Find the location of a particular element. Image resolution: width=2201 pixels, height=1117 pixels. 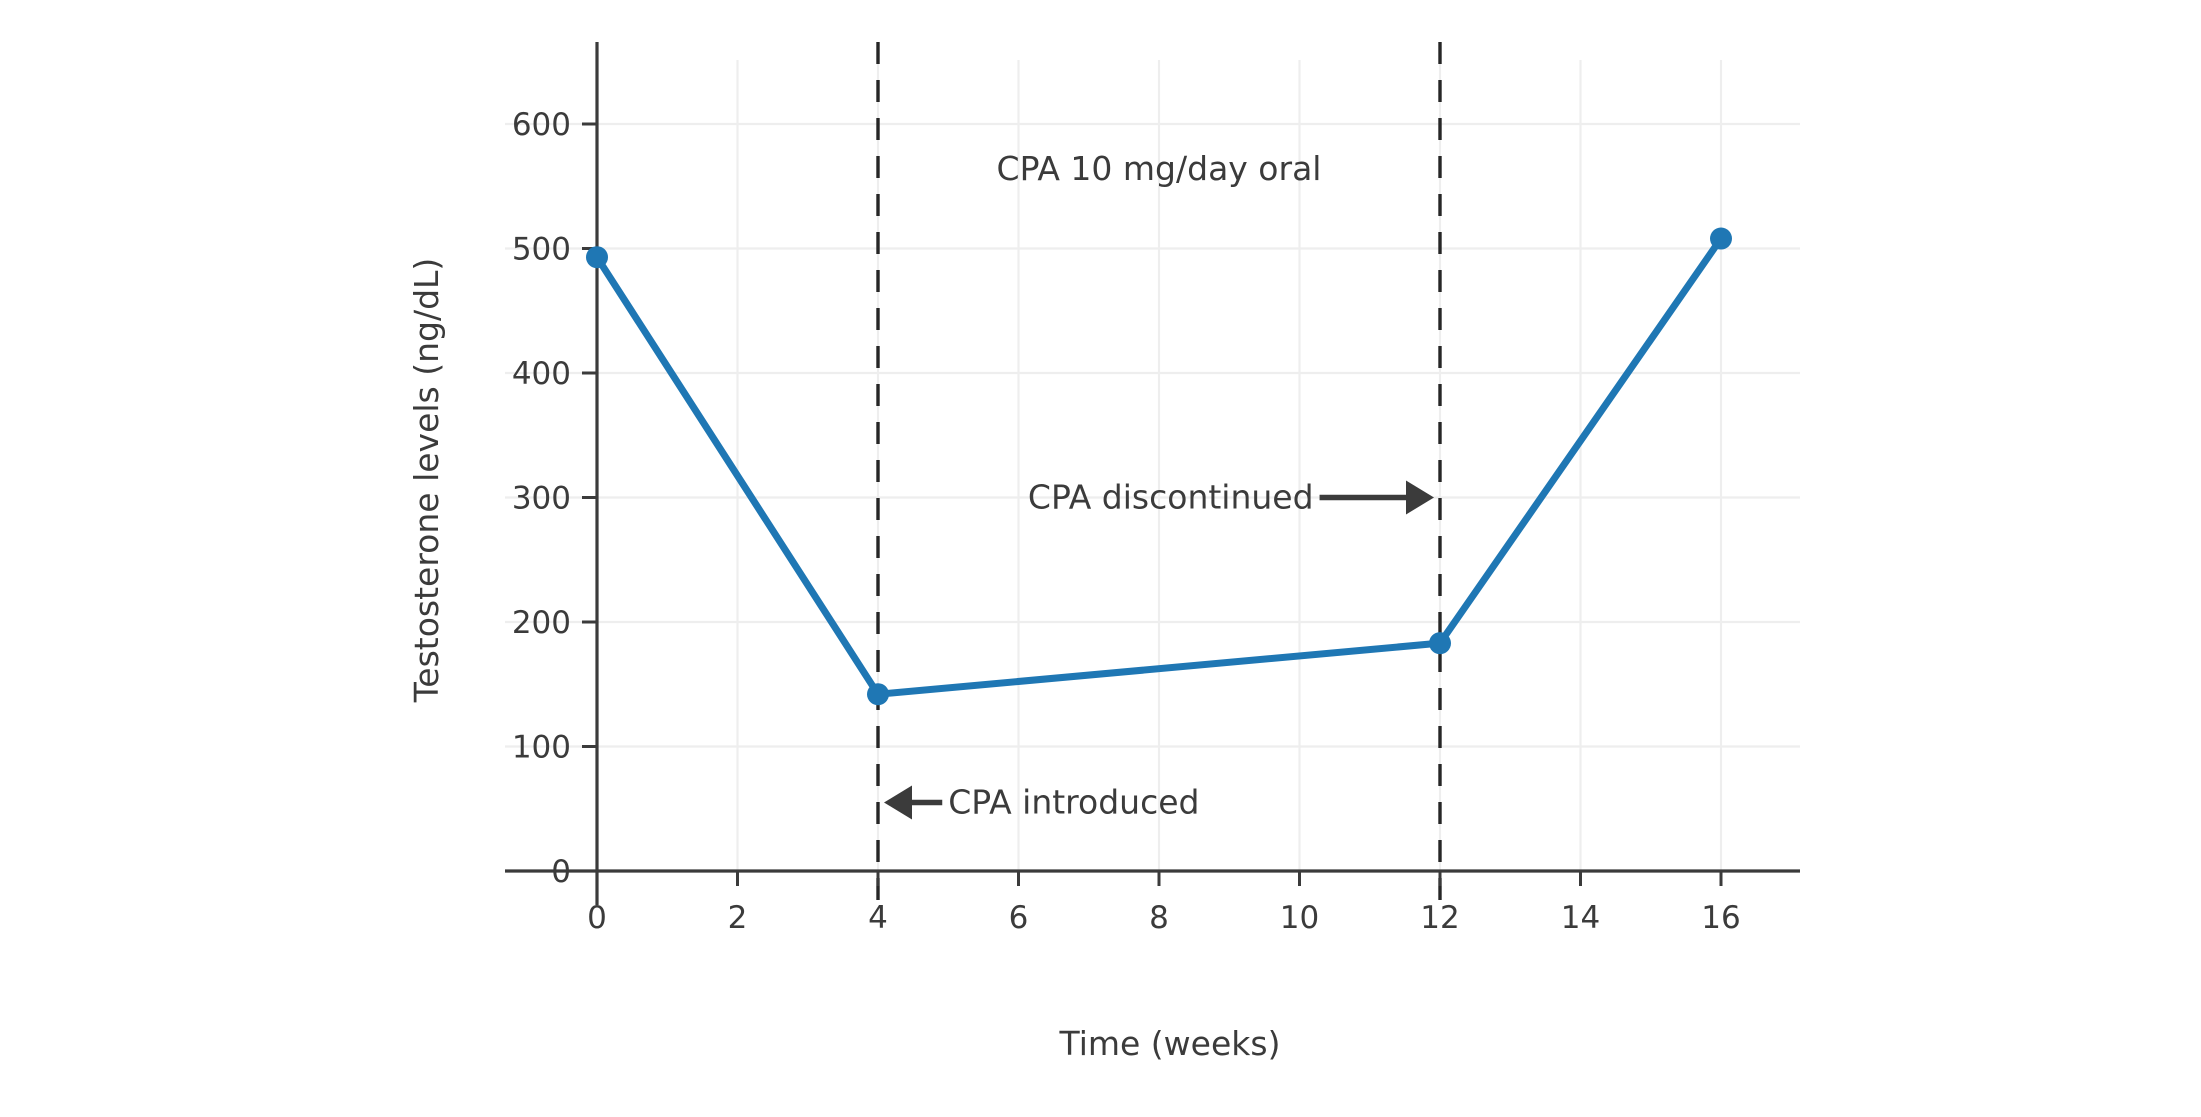

x-tick-label: 10 is located at coordinates (1299, 918).